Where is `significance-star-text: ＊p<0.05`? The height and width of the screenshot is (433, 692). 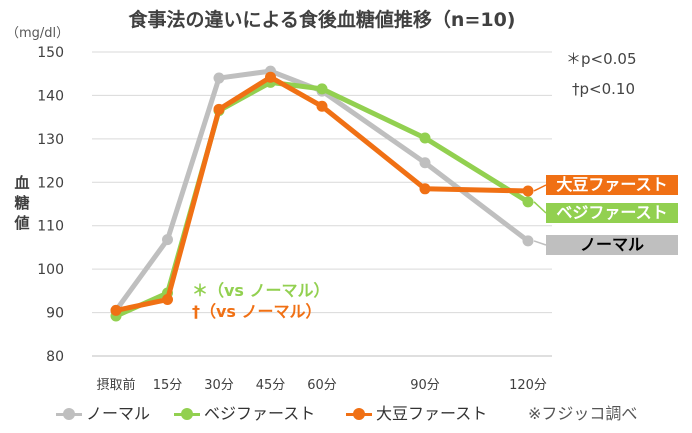
significance-star-text: ＊p<0.05 is located at coordinates (601, 59).